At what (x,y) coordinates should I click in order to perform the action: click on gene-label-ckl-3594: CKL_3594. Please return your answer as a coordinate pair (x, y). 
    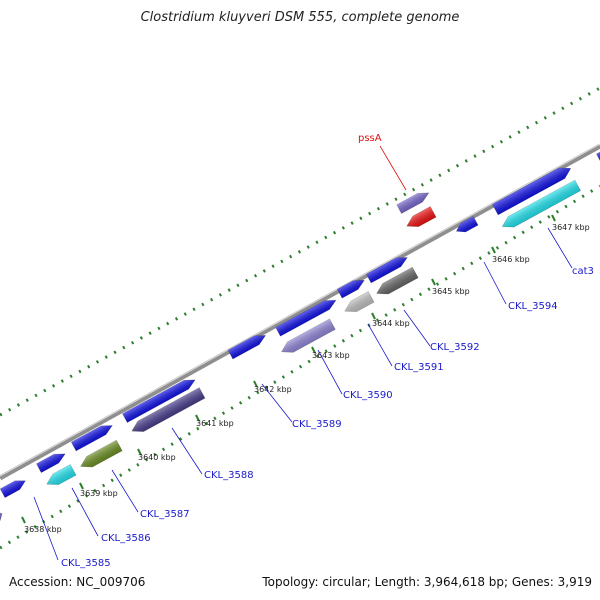
    Looking at the image, I should click on (533, 306).